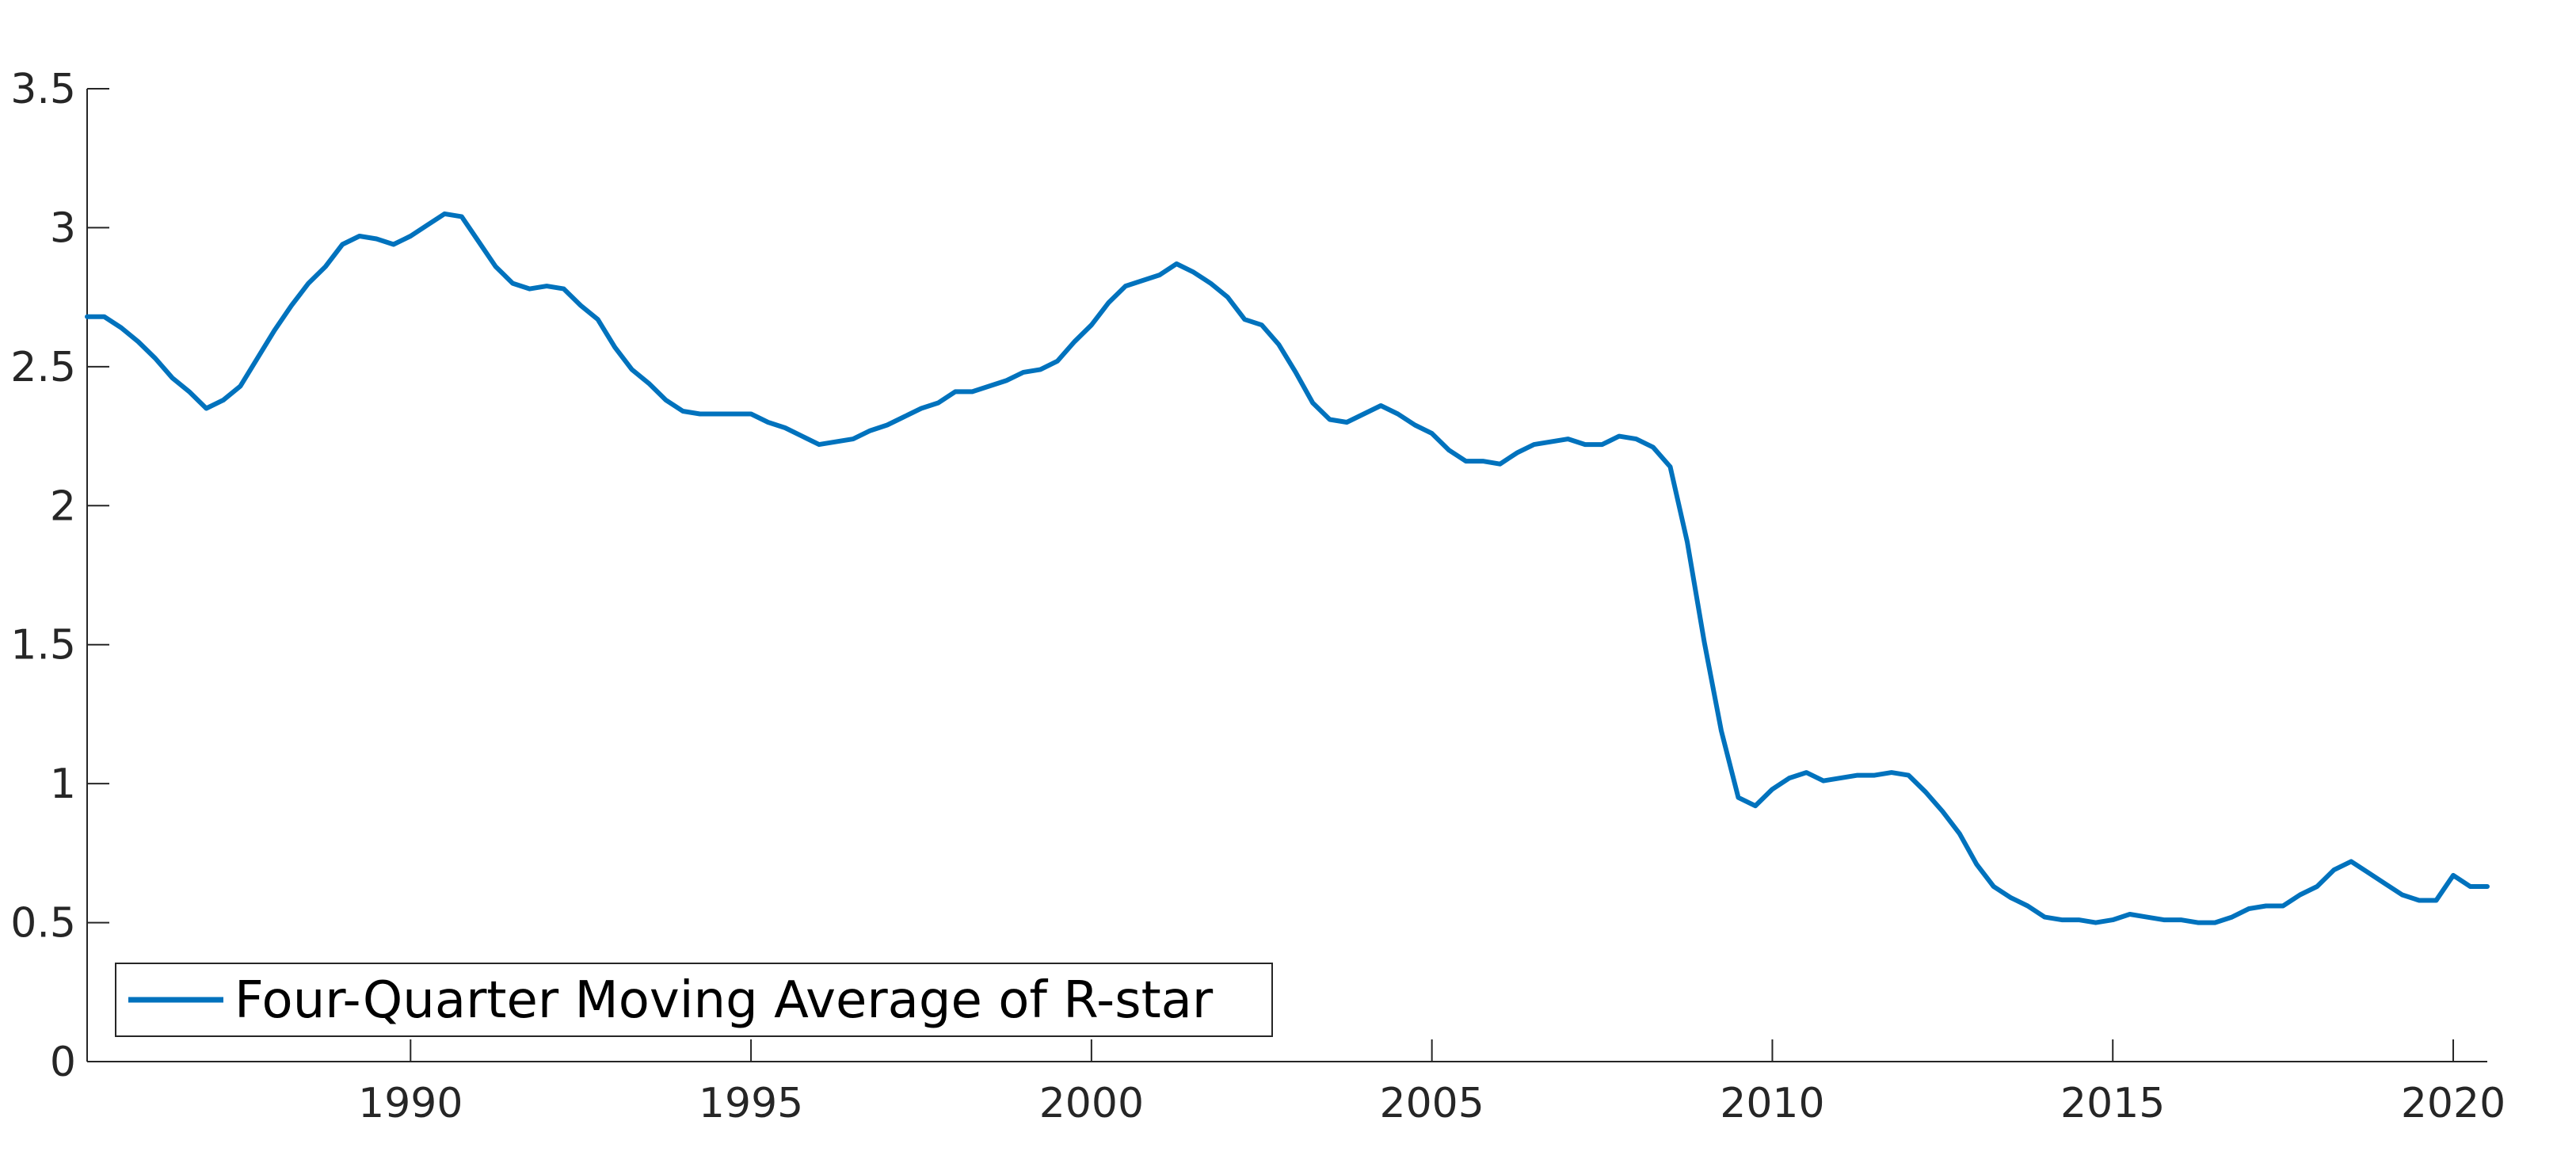 This screenshot has width=2576, height=1163. What do you see at coordinates (63, 228) in the screenshot?
I see `y-tick-label: 3` at bounding box center [63, 228].